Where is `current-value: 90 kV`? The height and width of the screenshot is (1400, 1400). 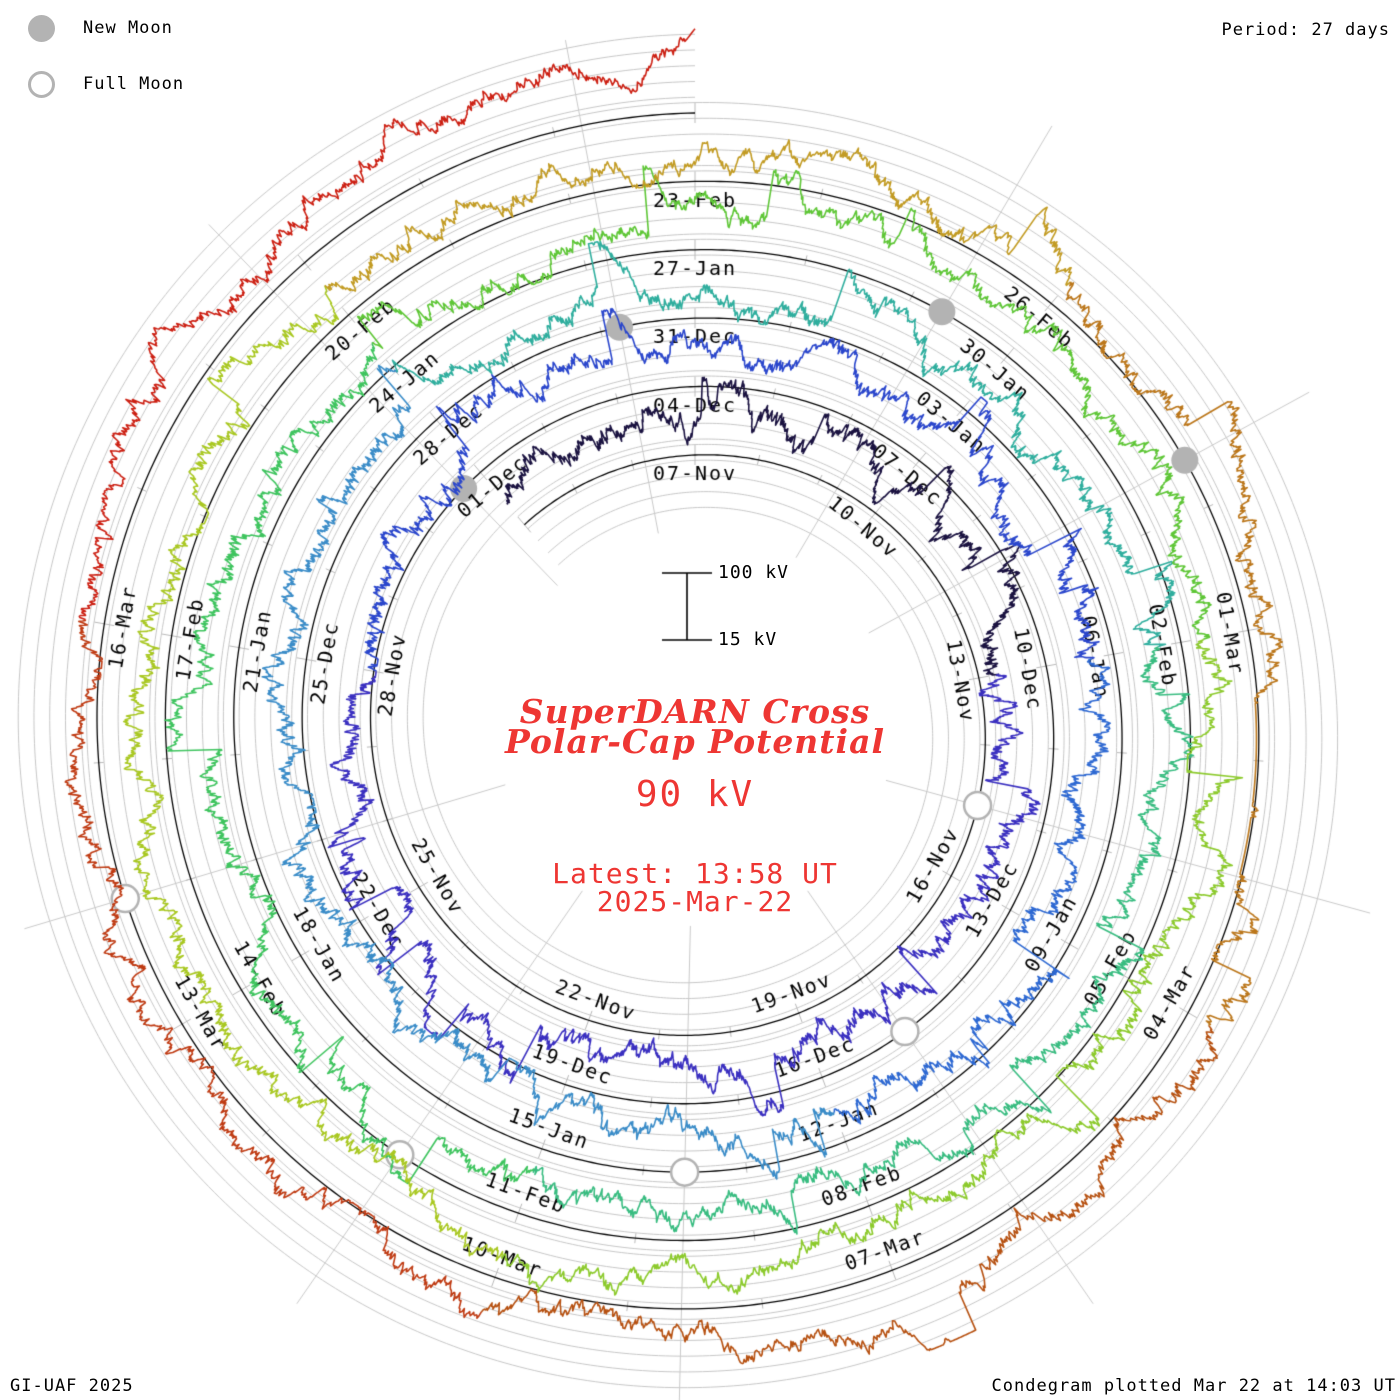
current-value: 90 kV is located at coordinates (695, 794).